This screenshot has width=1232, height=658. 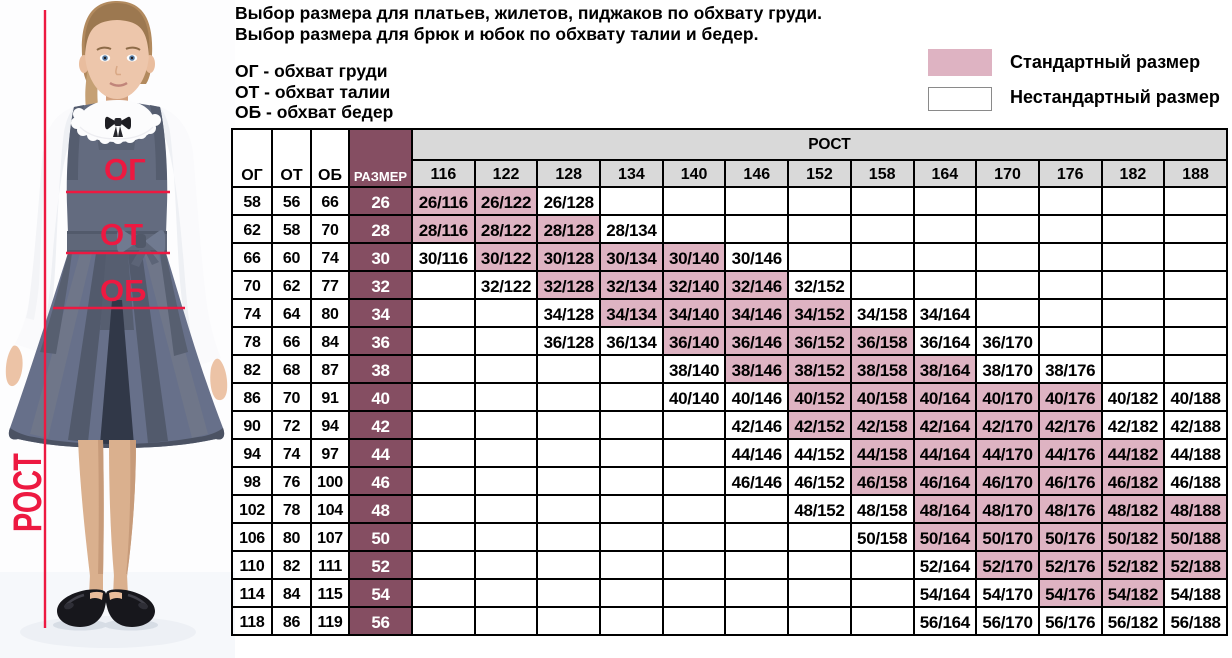 I want to click on svg-text: ОБ, so click(x=123, y=290).